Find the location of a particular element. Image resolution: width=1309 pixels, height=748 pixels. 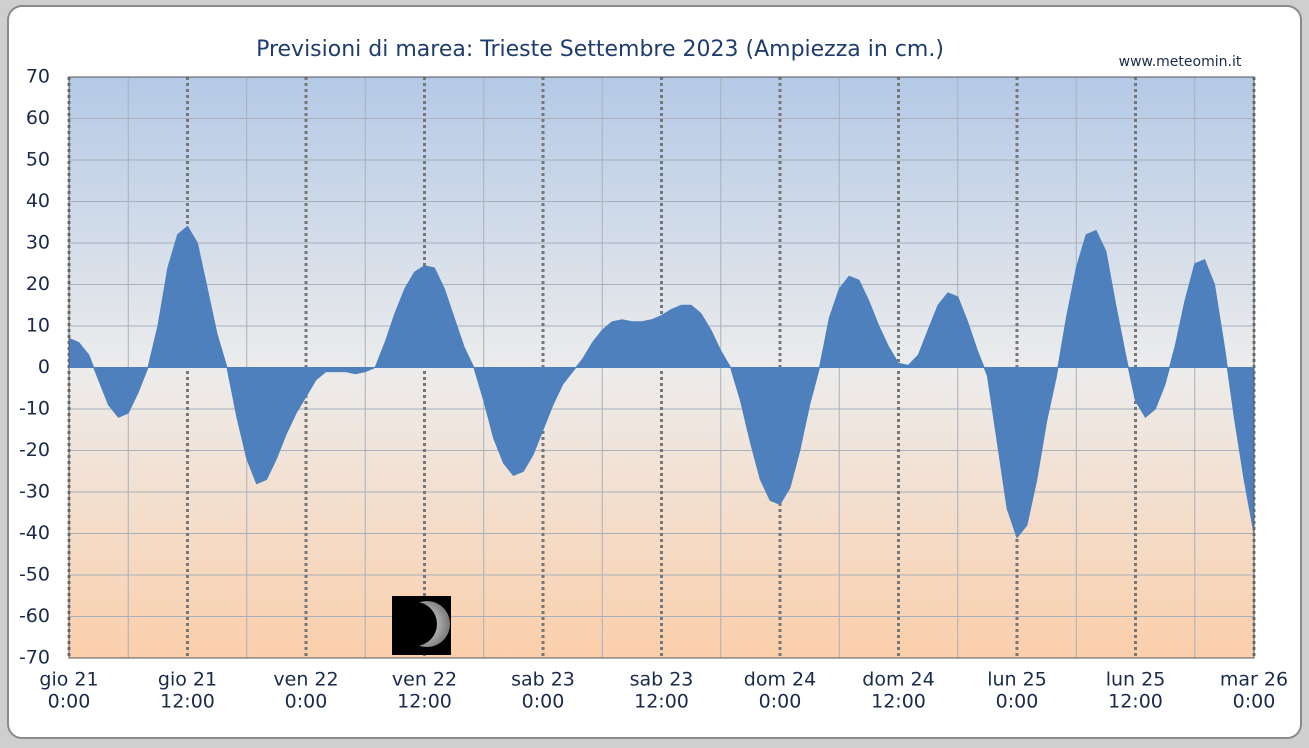

y-tick-label: -50 is located at coordinates (34, 575).